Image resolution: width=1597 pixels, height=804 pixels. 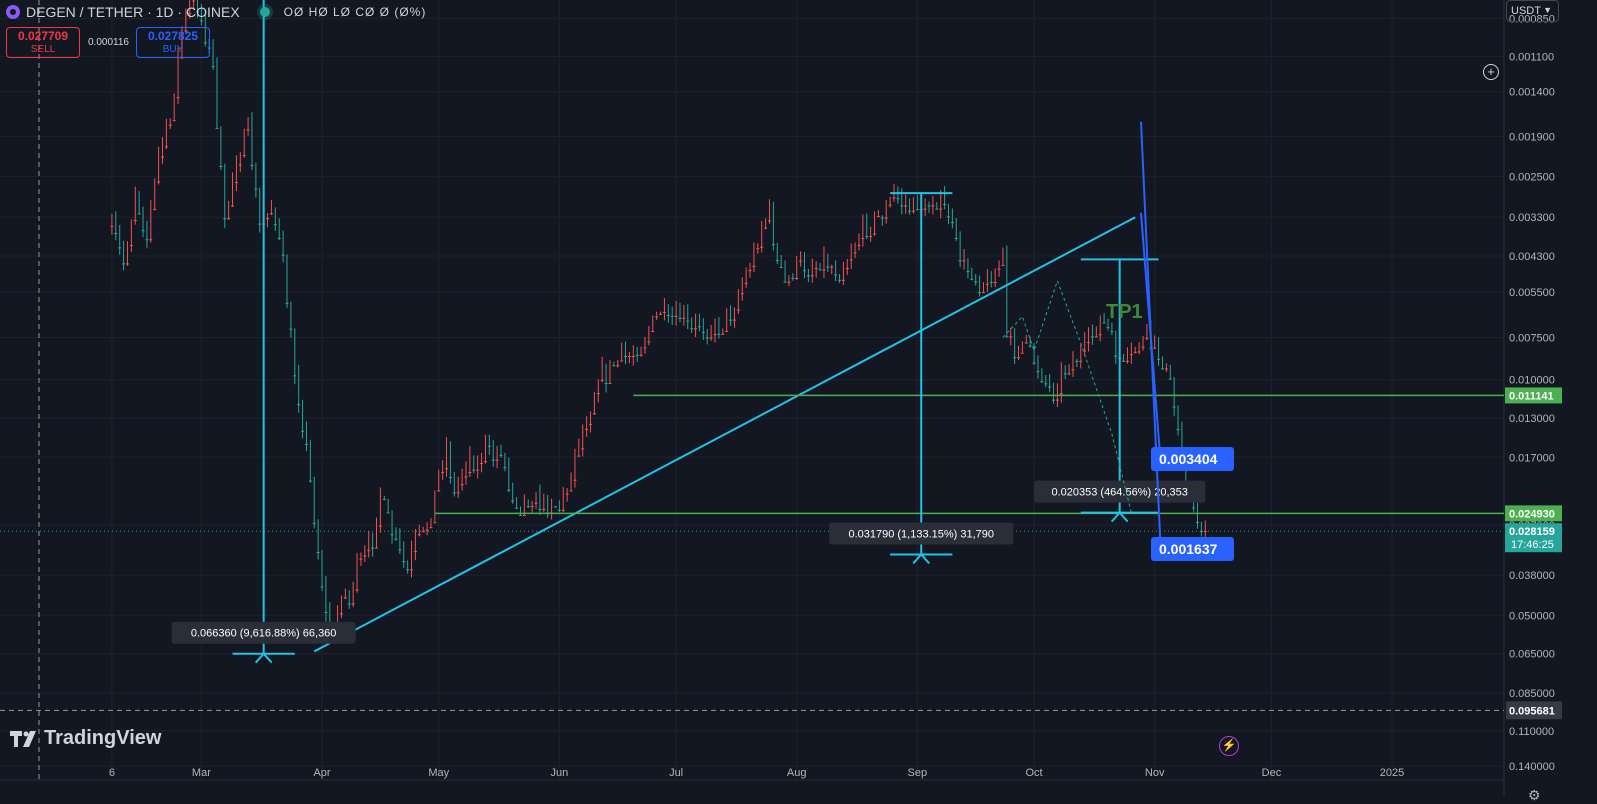 I want to click on chevron-down-icon: ▼, so click(x=1547, y=10).